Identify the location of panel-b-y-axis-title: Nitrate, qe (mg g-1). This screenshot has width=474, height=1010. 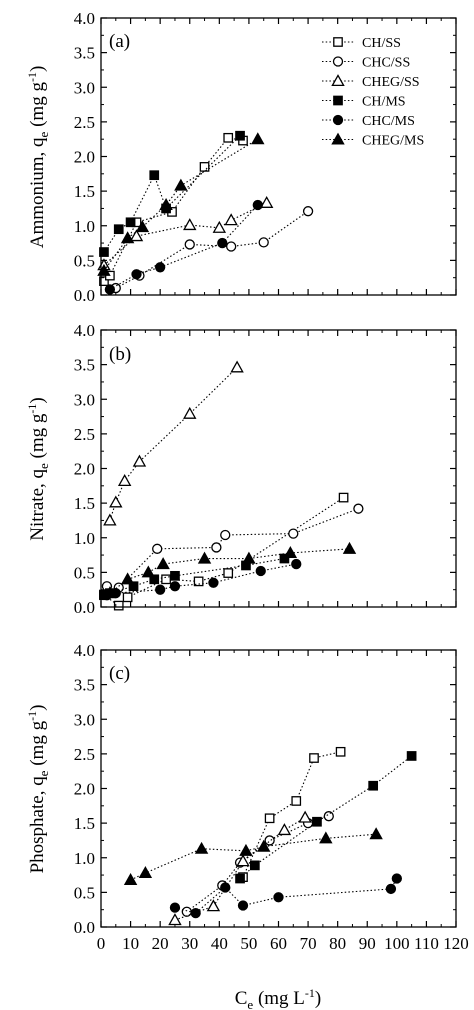
(38, 468).